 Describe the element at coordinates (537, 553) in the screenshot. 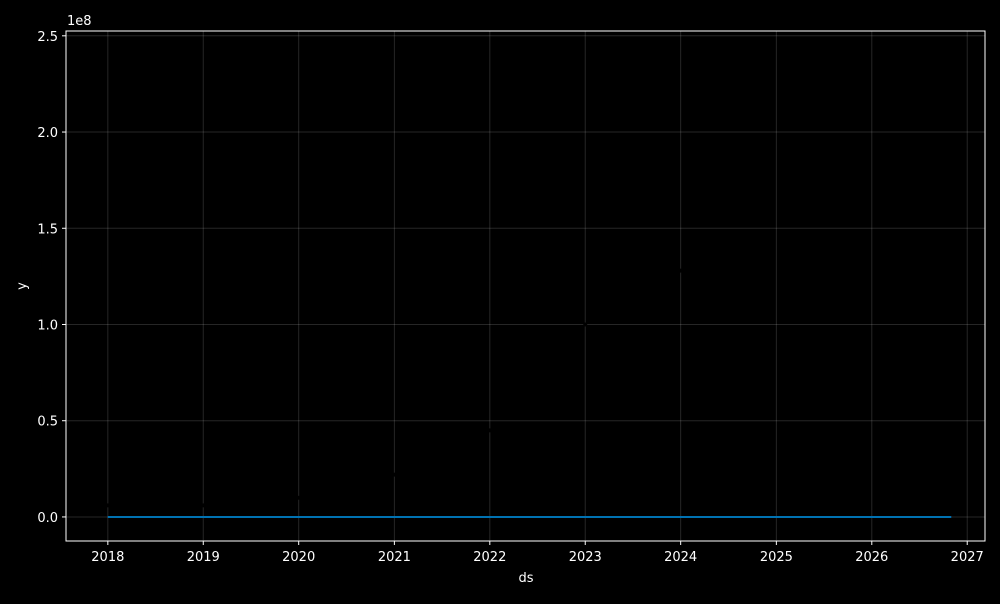

I see `x-axis: 2018 2019 2020 2021 2022 2023 2024 2025 2026 2027` at that location.